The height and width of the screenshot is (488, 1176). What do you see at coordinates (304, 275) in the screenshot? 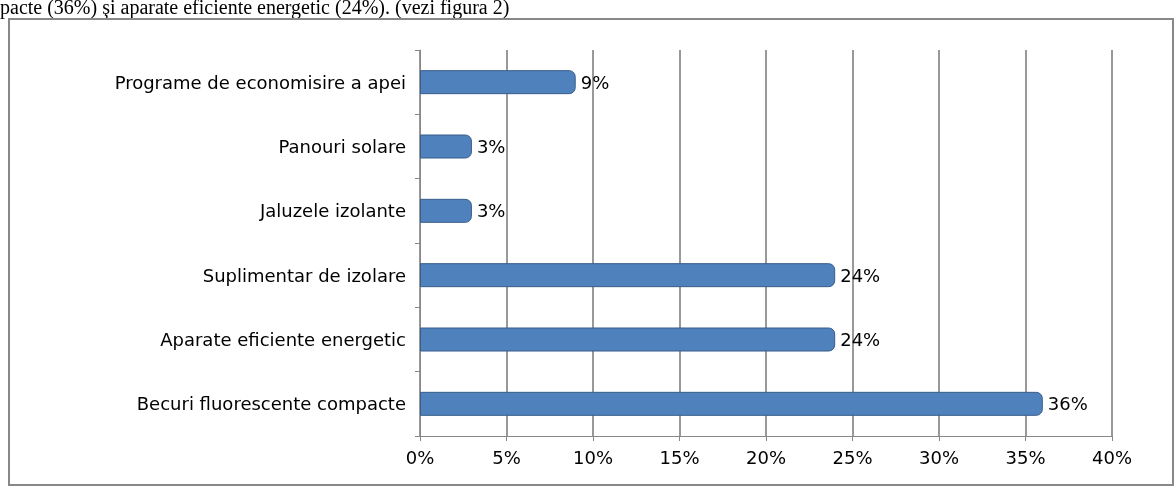
I see `y-tick-label: Suplimentar de izolare` at bounding box center [304, 275].